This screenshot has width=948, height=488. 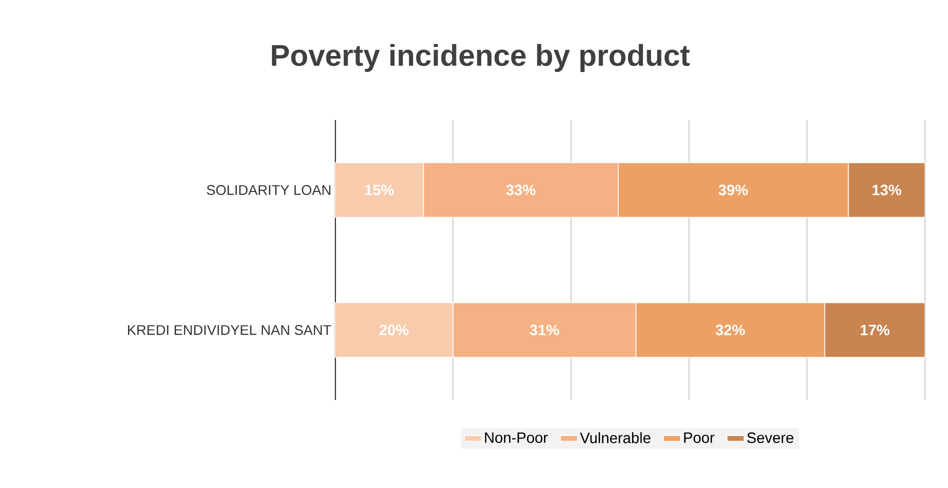 I want to click on data-label: 13%, so click(x=887, y=190).